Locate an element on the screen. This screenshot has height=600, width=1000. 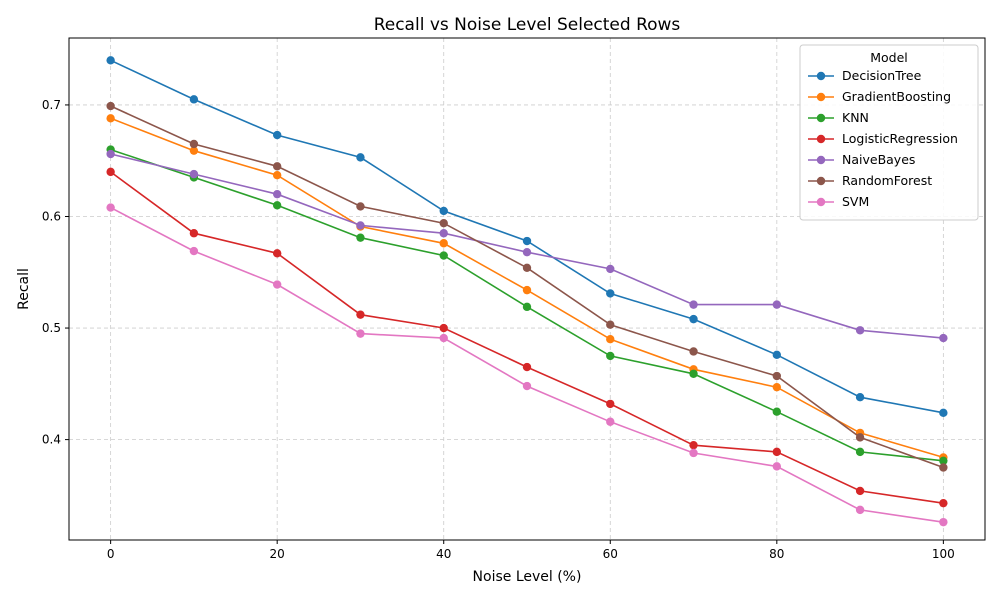
legend-title: Model is located at coordinates (889, 57).